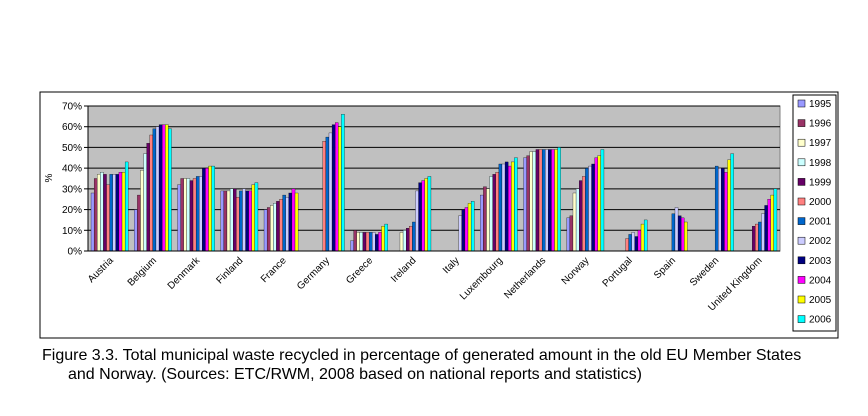 This screenshot has height=416, width=868. What do you see at coordinates (72, 231) in the screenshot?
I see `y-tick-label: 10%` at bounding box center [72, 231].